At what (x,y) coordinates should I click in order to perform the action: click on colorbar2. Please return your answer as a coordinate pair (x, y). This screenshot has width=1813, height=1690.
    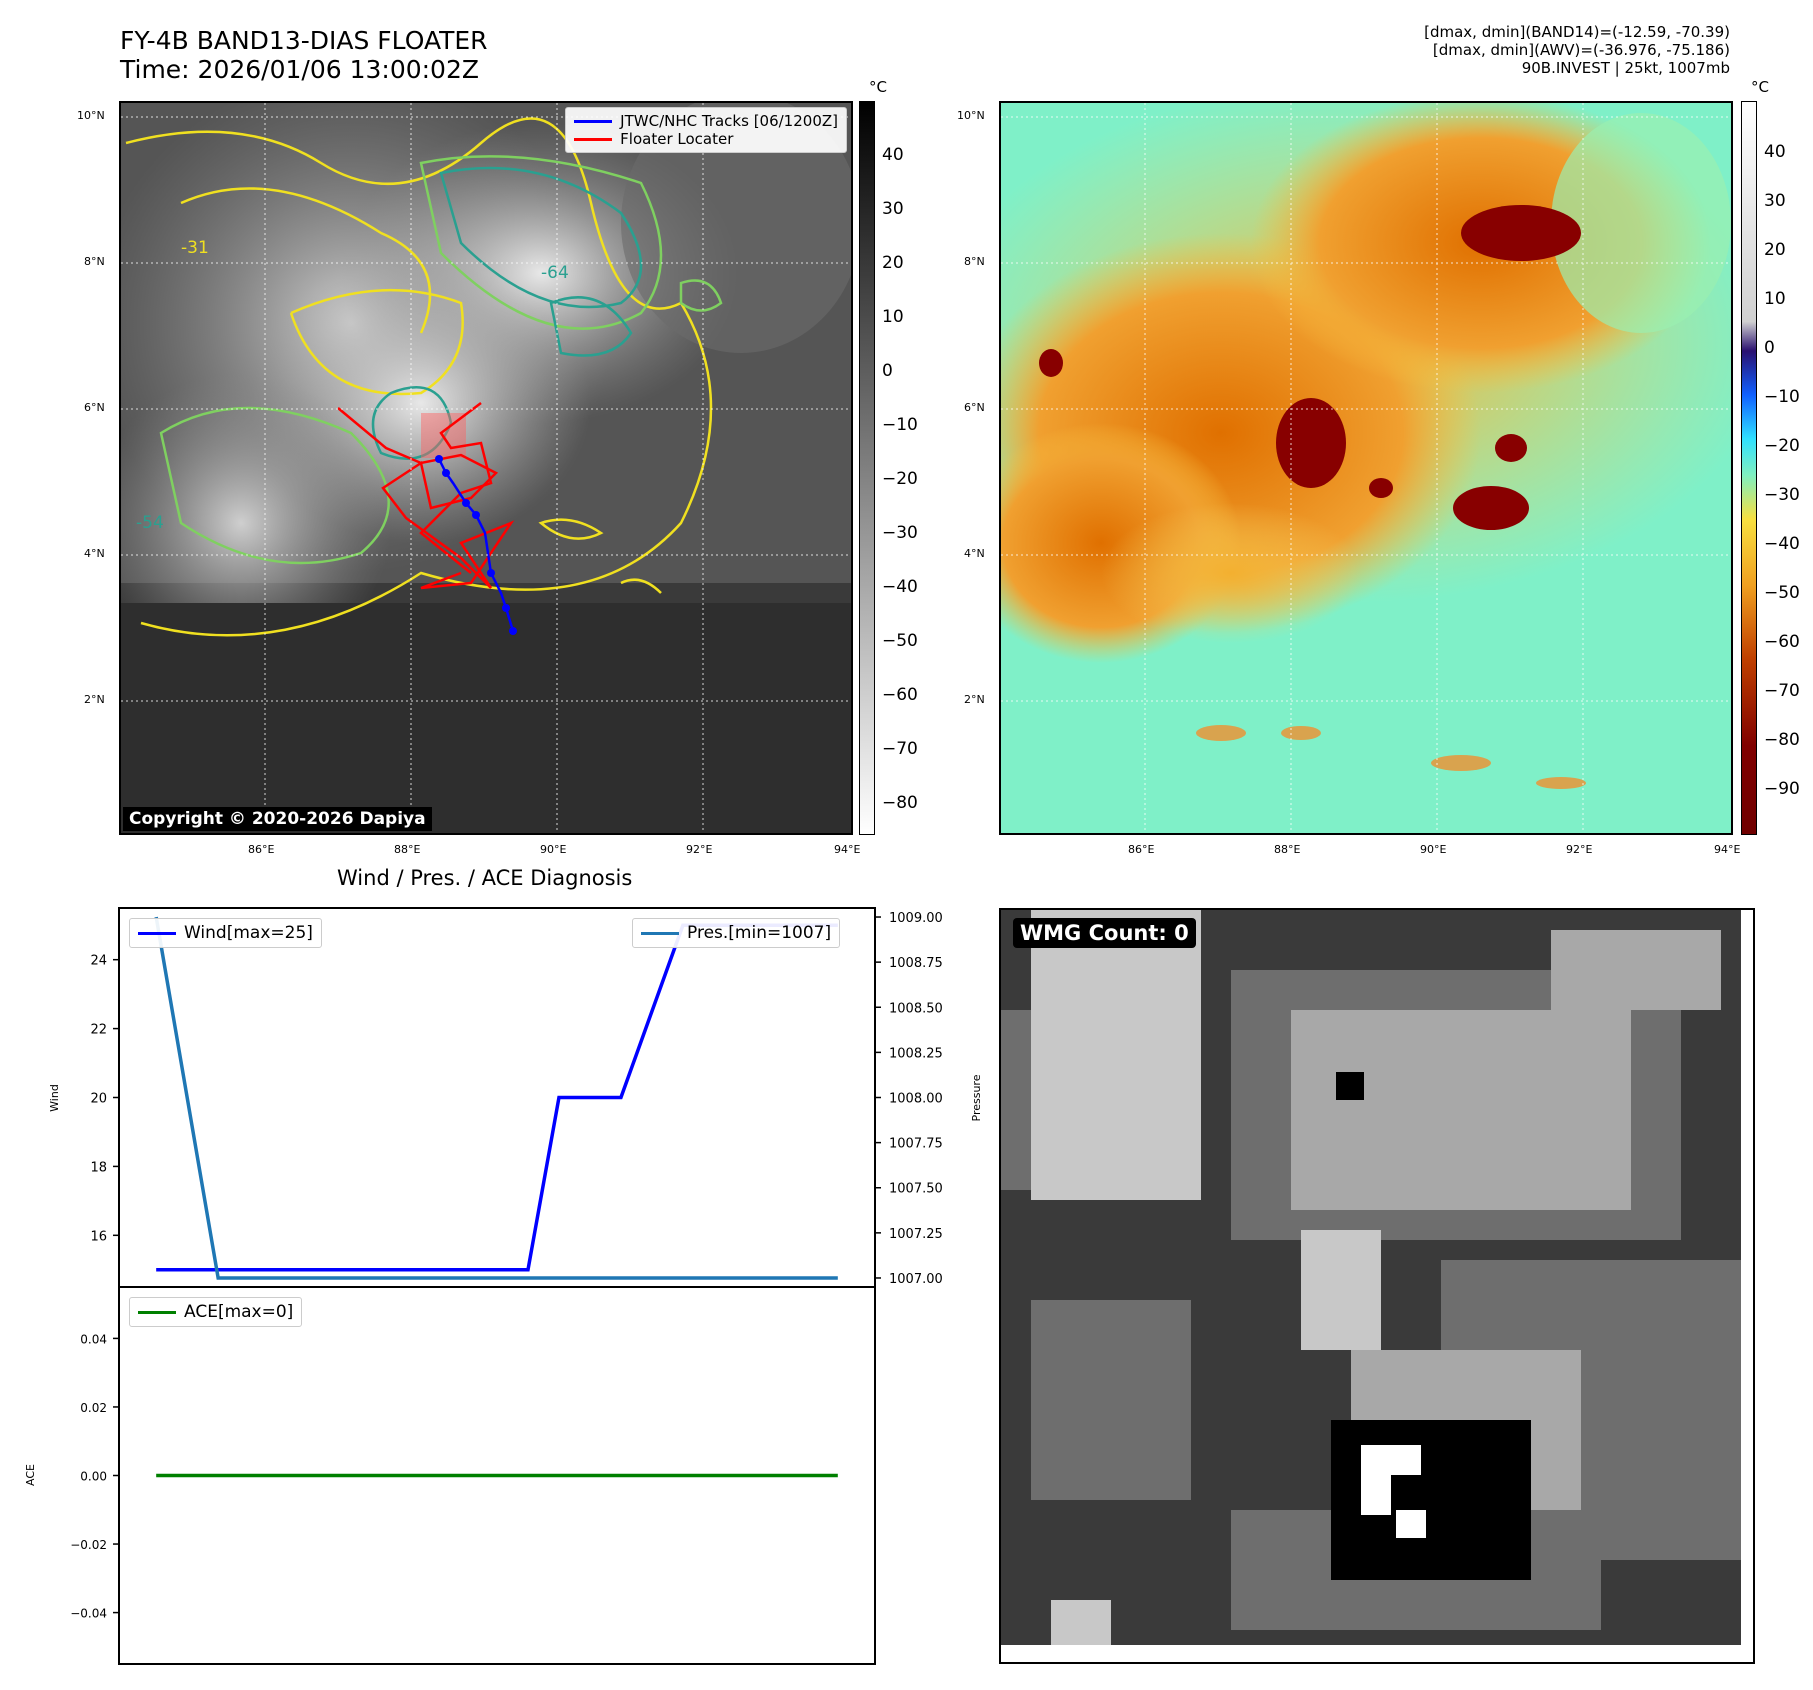
    Looking at the image, I should click on (1749, 468).